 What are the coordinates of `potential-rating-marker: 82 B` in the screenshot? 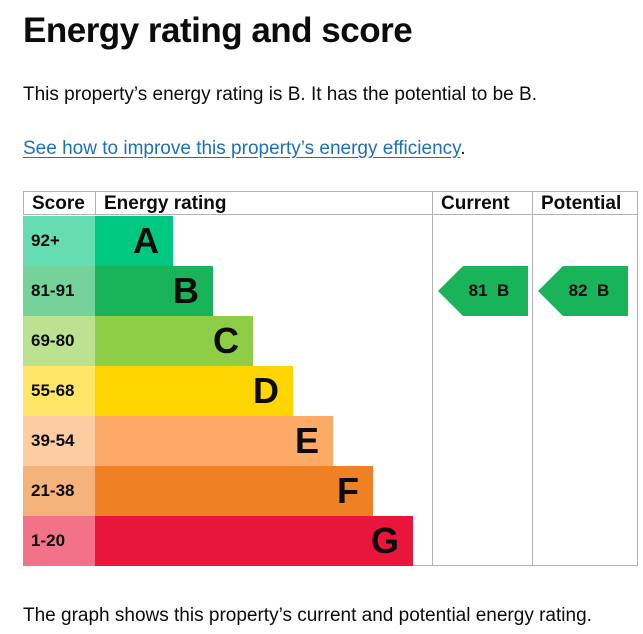 It's located at (583, 291).